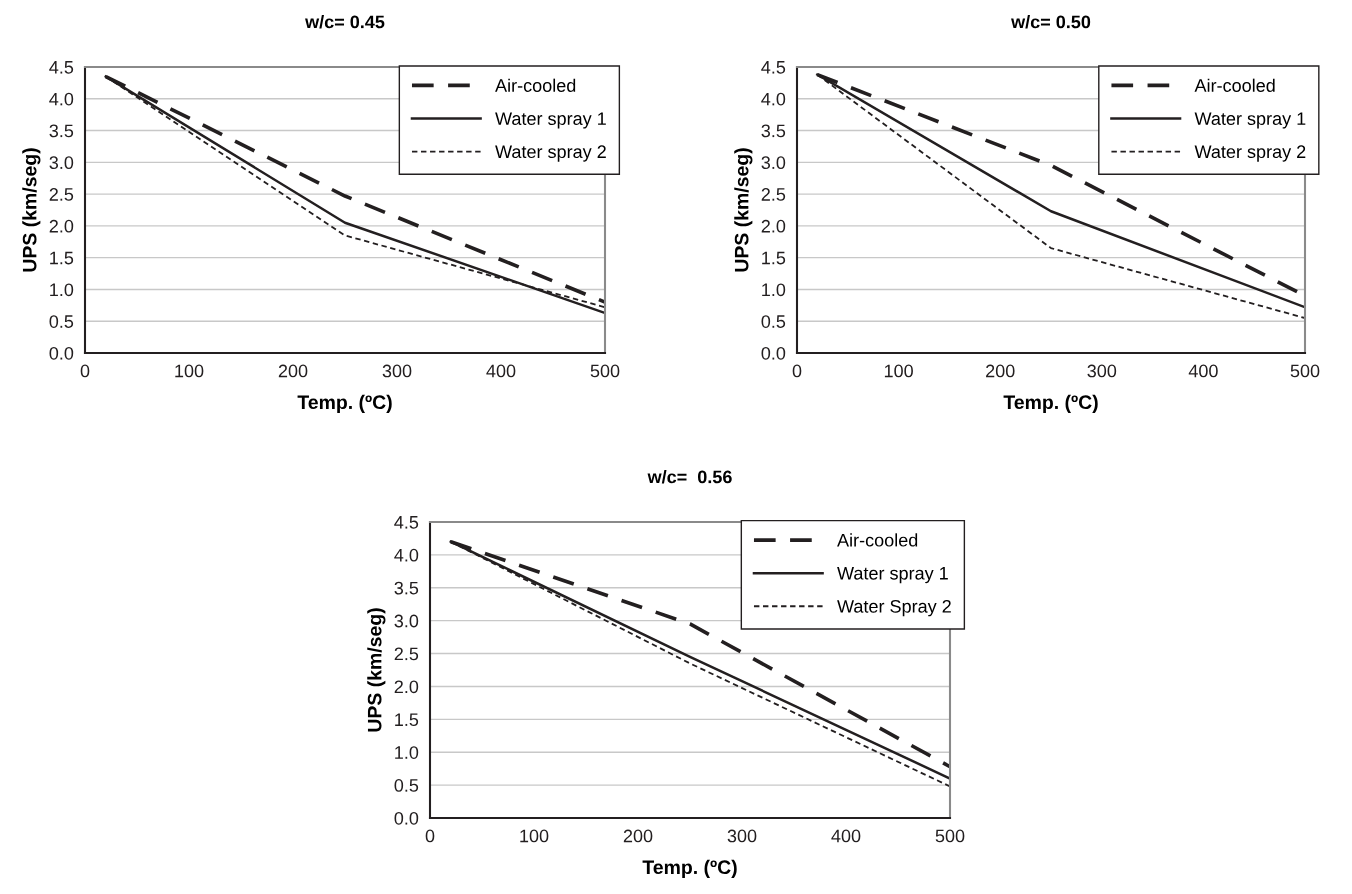 The image size is (1352, 894). What do you see at coordinates (894, 608) in the screenshot?
I see `legend-label: Water Spray 2` at bounding box center [894, 608].